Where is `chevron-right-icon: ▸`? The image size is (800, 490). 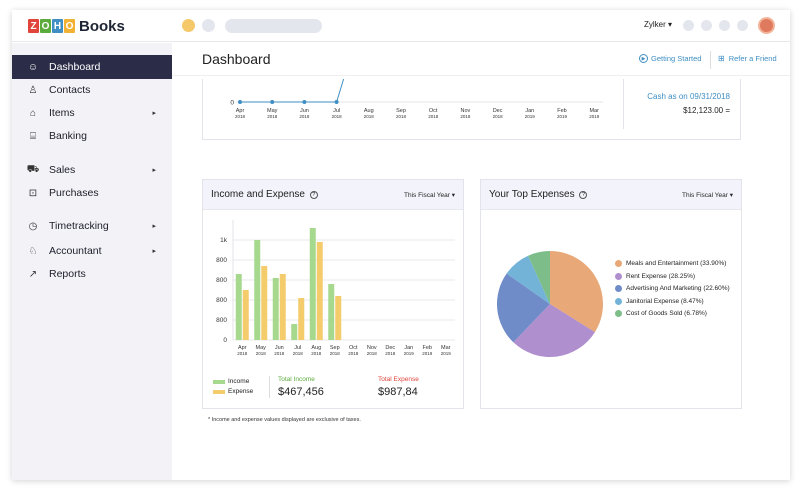
chevron-right-icon: ▸ is located at coordinates (154, 170).